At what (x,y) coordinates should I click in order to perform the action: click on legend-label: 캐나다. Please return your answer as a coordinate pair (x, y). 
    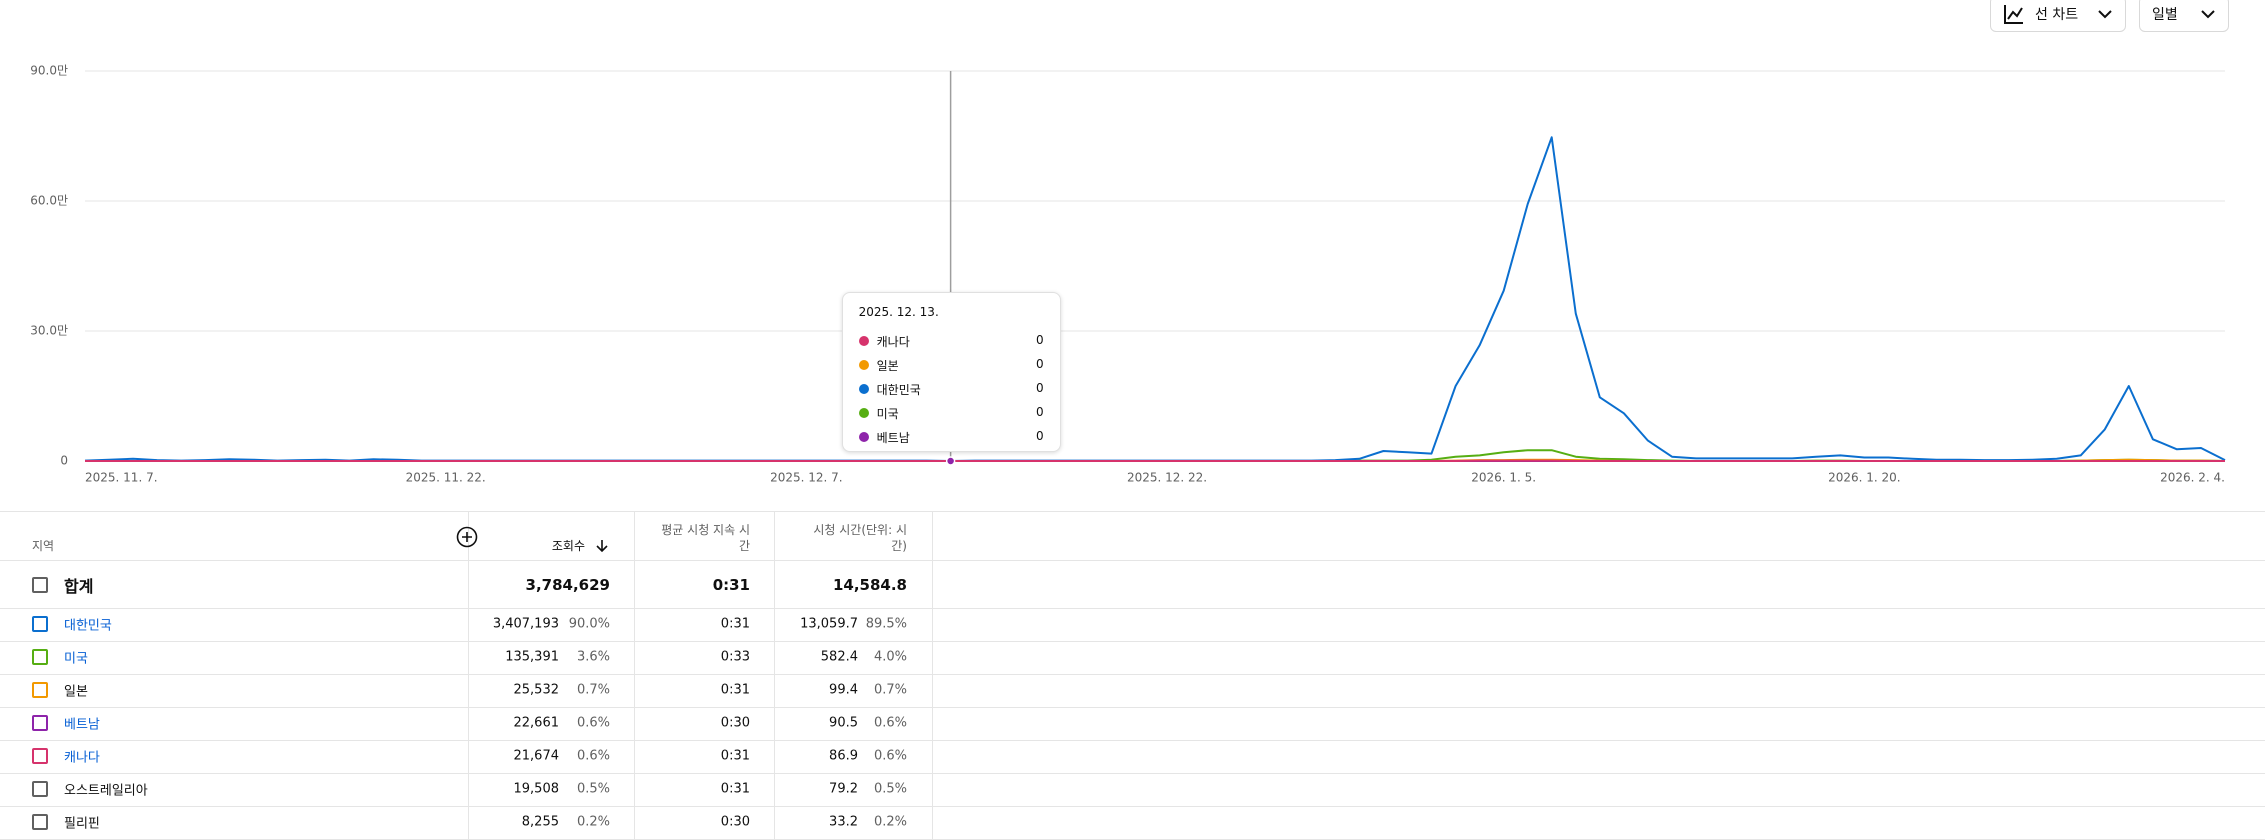
    Looking at the image, I should click on (893, 341).